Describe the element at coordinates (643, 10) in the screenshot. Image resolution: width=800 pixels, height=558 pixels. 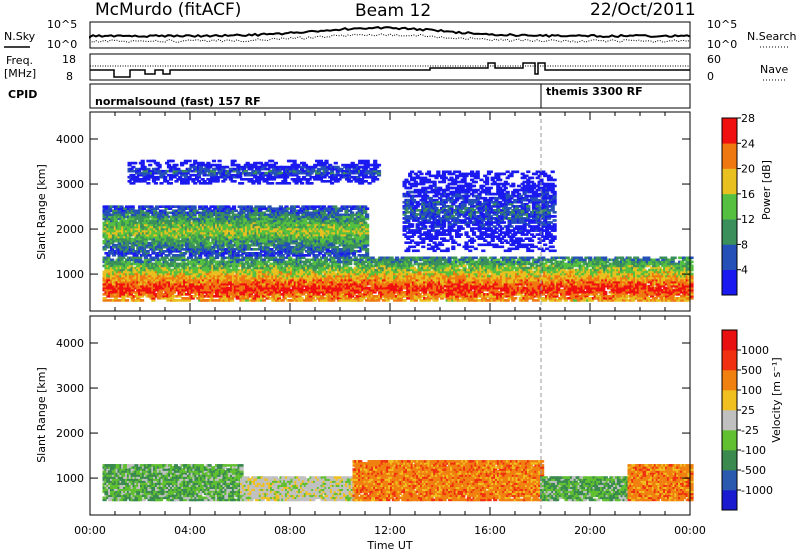
I see `date-title: 22/Oct/2011` at that location.